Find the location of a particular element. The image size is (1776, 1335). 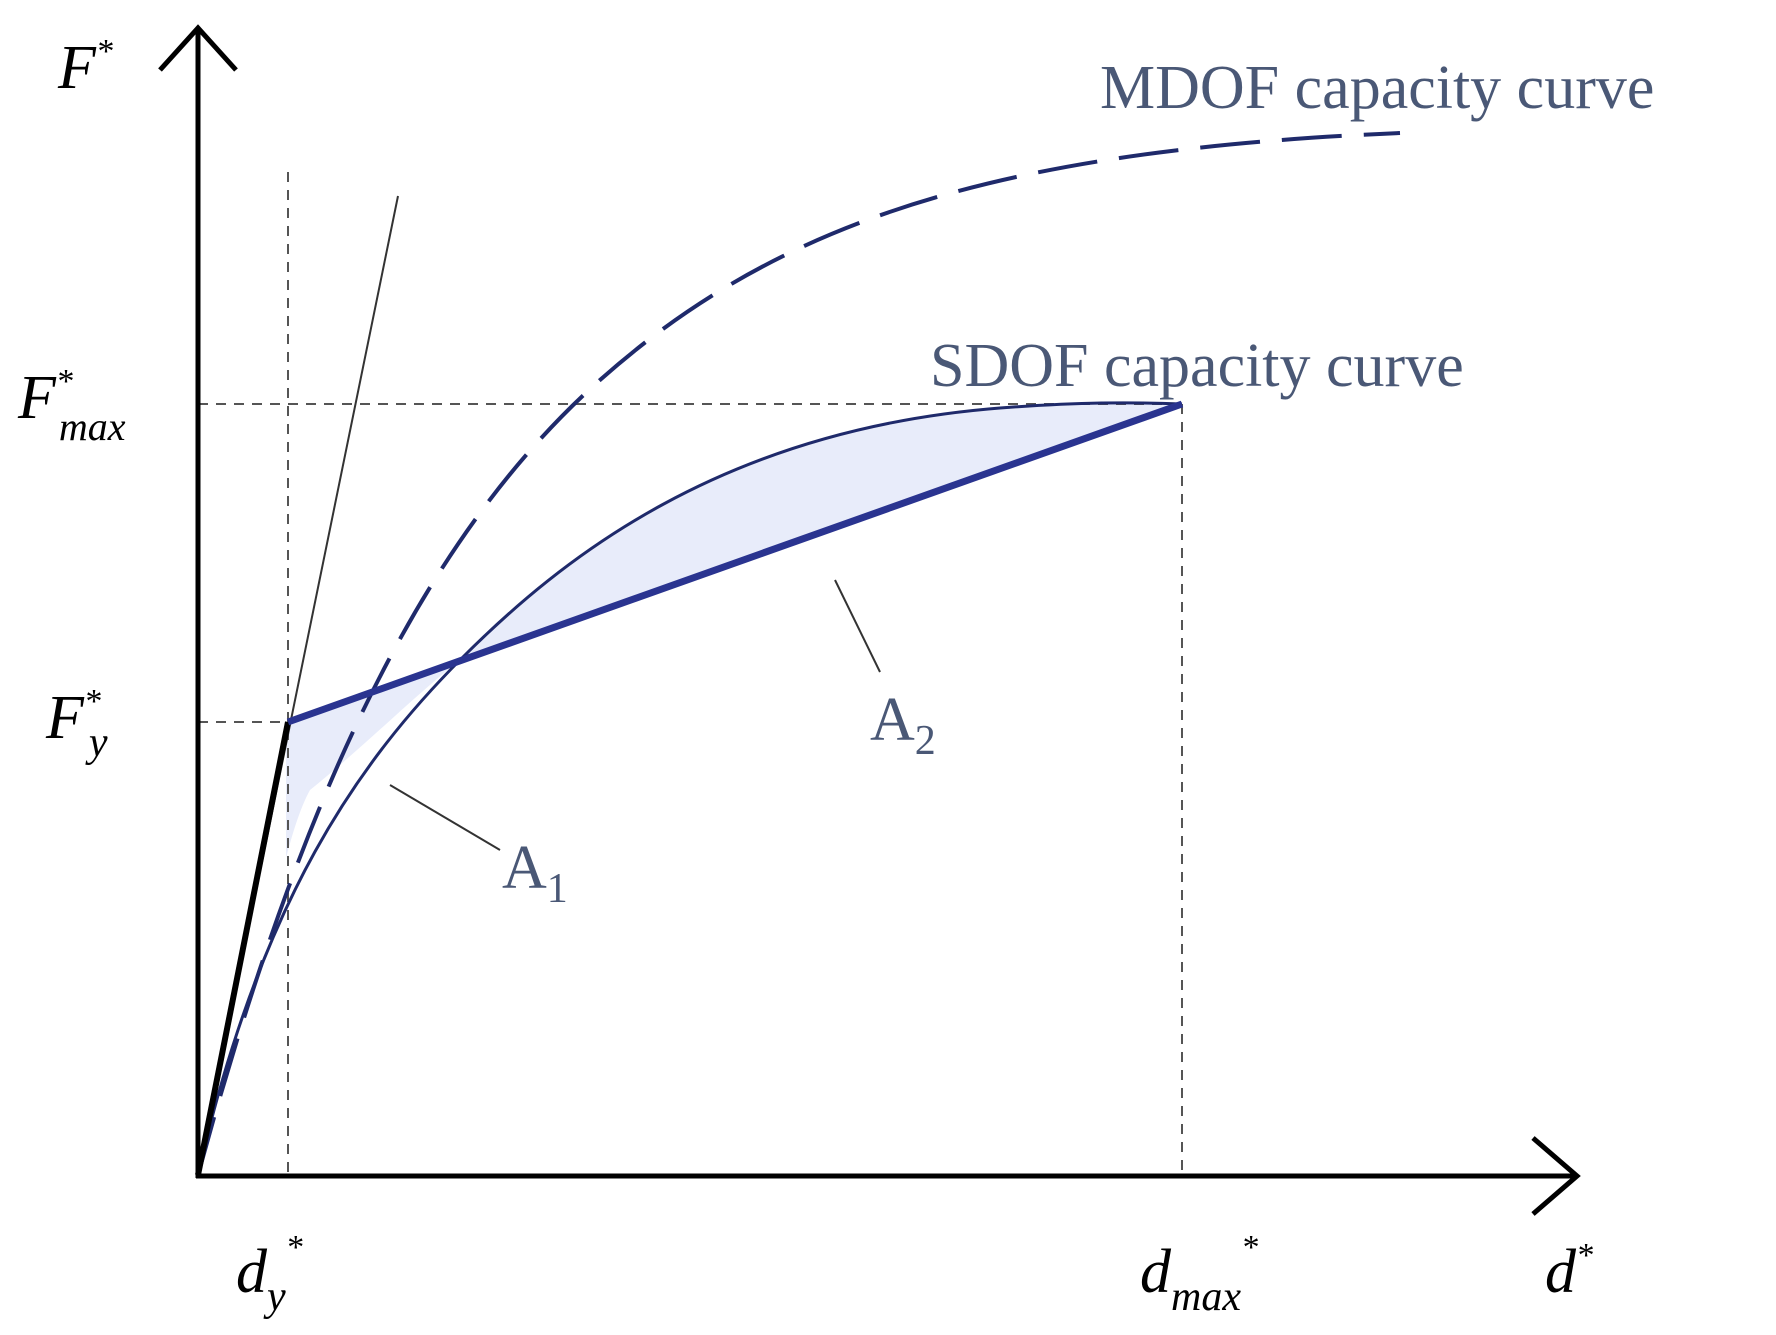

area-a2-label: A2 is located at coordinates (903, 725).